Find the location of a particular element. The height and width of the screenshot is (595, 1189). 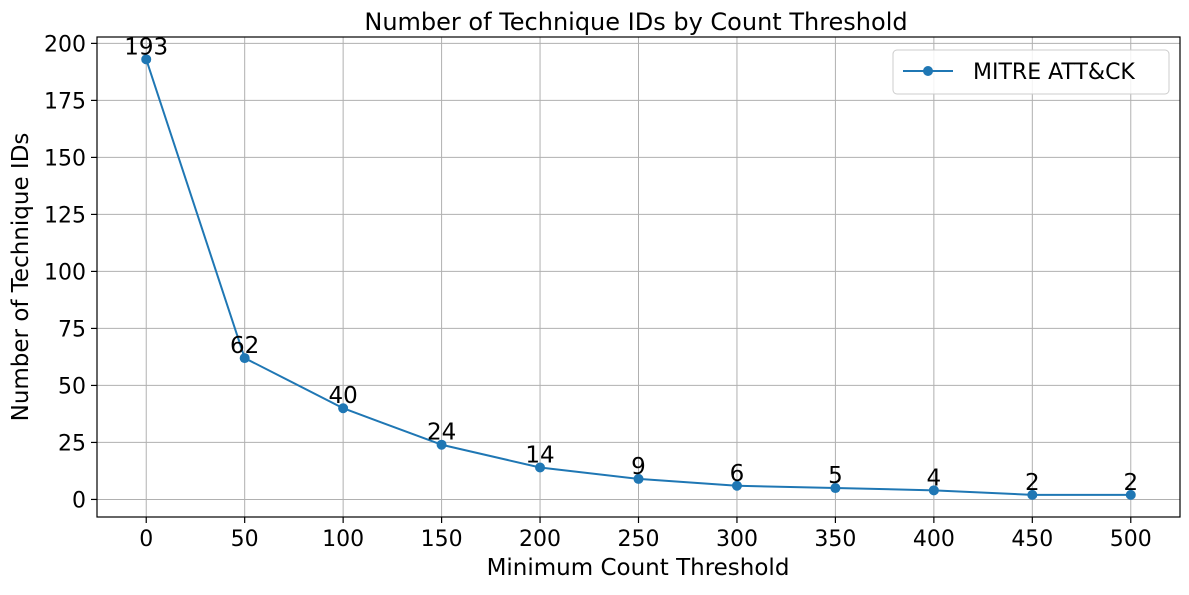

y-axis-ticks: 0 25 50 75 100 125 150 175 200 is located at coordinates (70, 272).